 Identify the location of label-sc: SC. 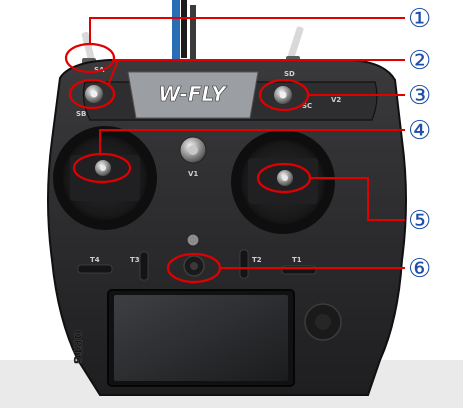
(307, 106).